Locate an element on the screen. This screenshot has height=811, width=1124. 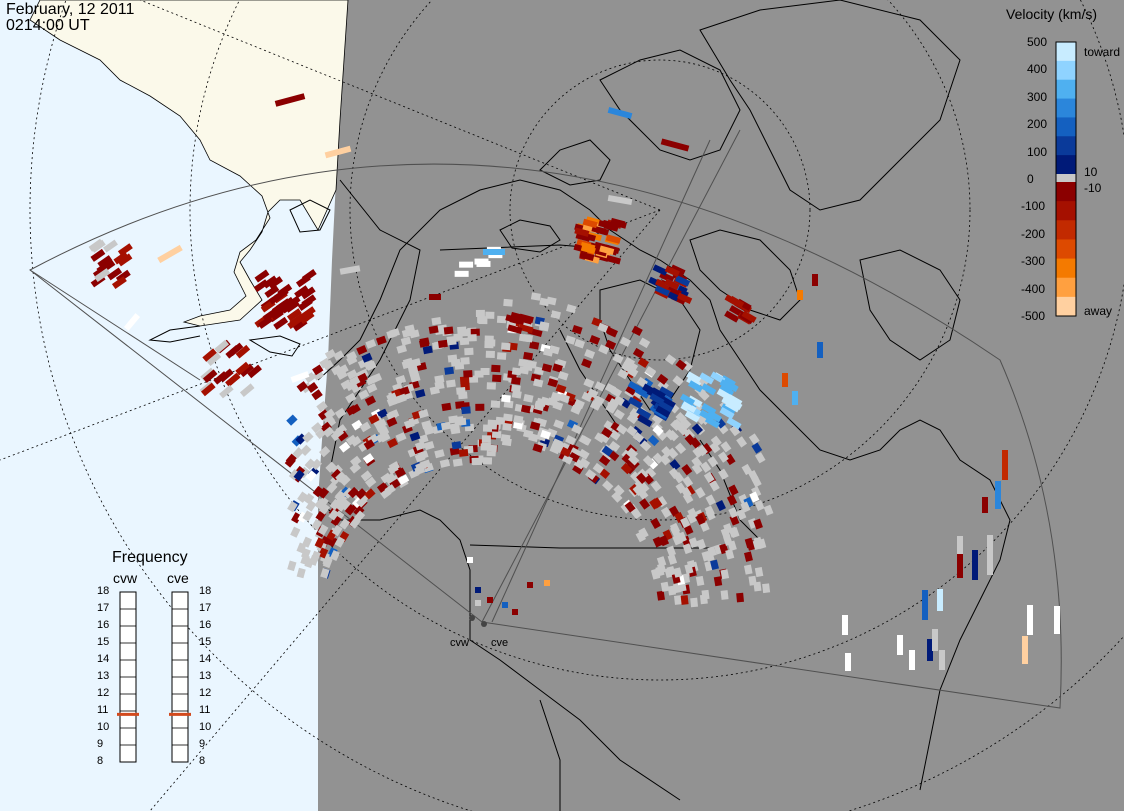
colorbar-toward-segment is located at coordinates (1066, 165).